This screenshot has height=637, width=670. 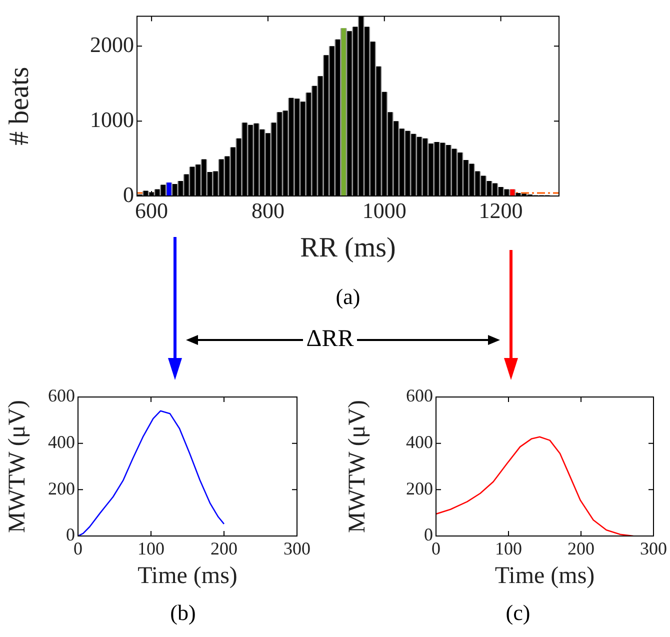 I want to click on y-tick-label: 1000, so click(x=112, y=119).